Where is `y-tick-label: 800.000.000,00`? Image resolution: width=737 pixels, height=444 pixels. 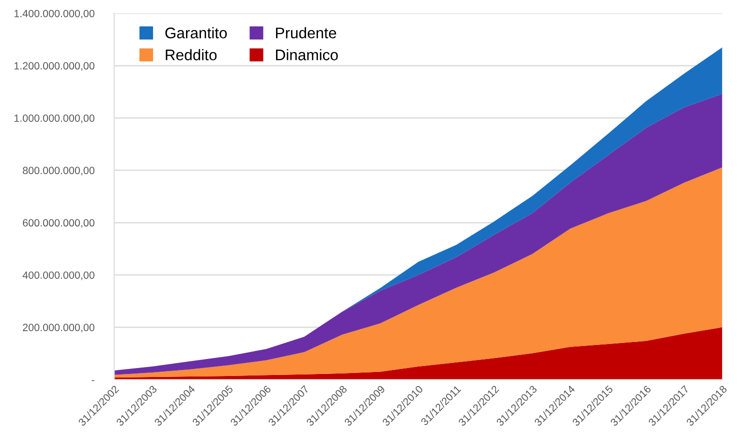
y-tick-label: 800.000.000,00 is located at coordinates (58, 171).